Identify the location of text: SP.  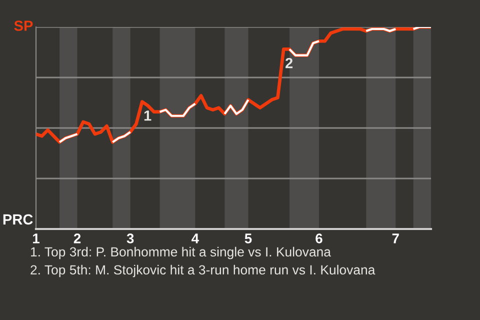
(23, 25).